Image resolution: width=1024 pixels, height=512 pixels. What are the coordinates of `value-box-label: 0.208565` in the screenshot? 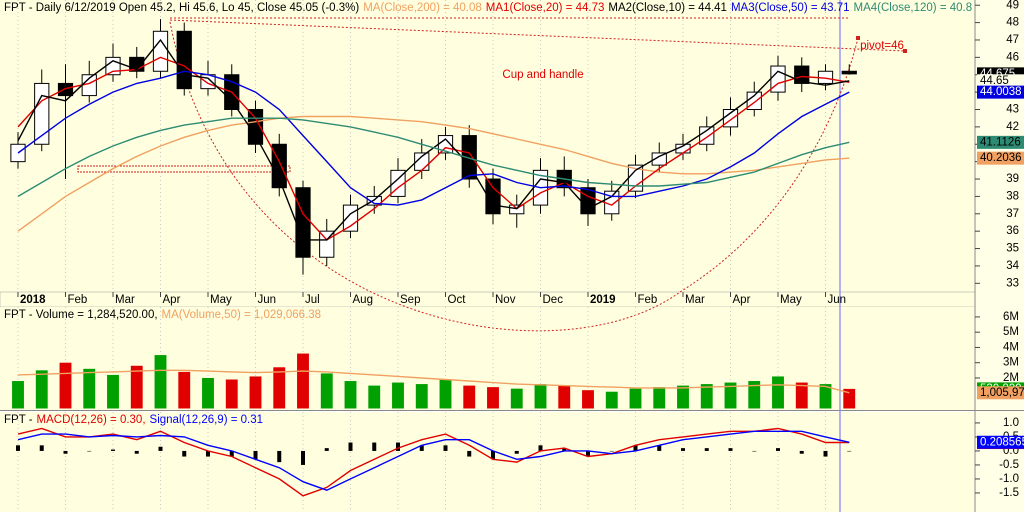 It's located at (1002, 442).